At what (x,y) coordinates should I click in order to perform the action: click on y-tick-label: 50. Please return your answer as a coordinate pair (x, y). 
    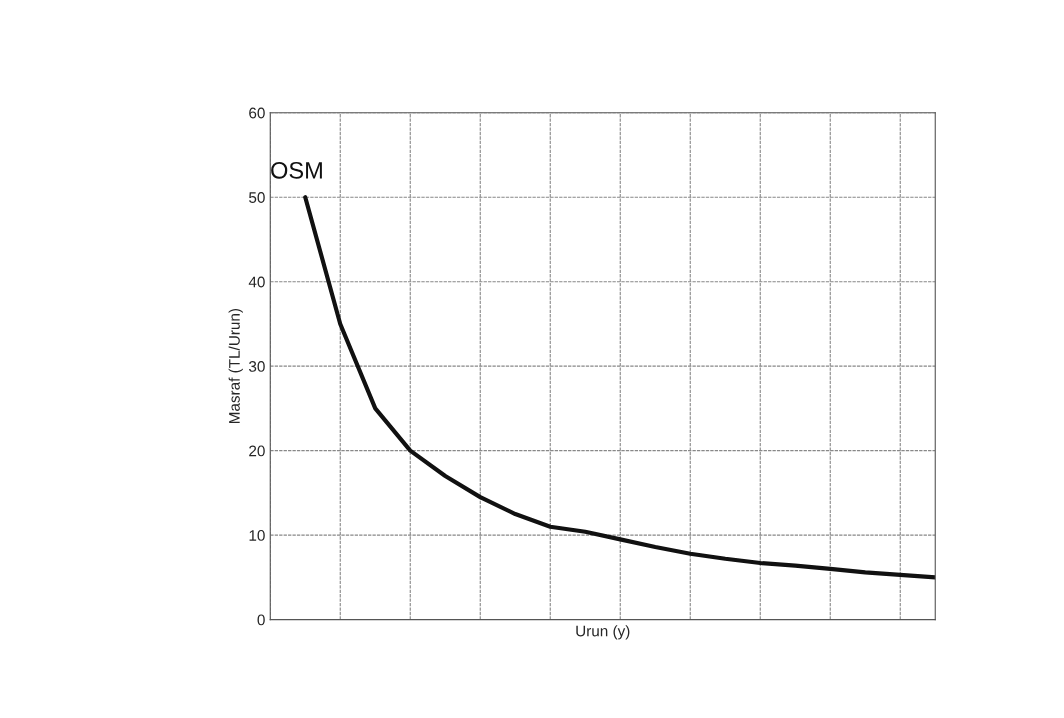
    Looking at the image, I should click on (257, 197).